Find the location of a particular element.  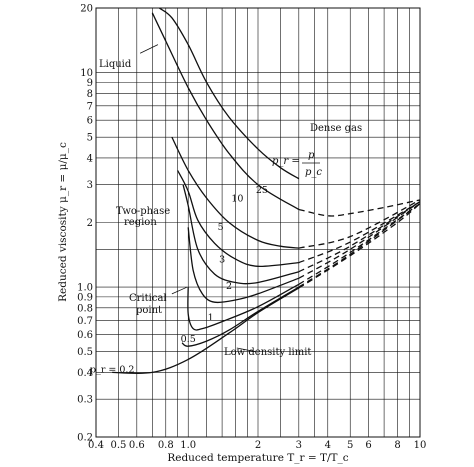

series-label-7: 25 is located at coordinates (262, 190).